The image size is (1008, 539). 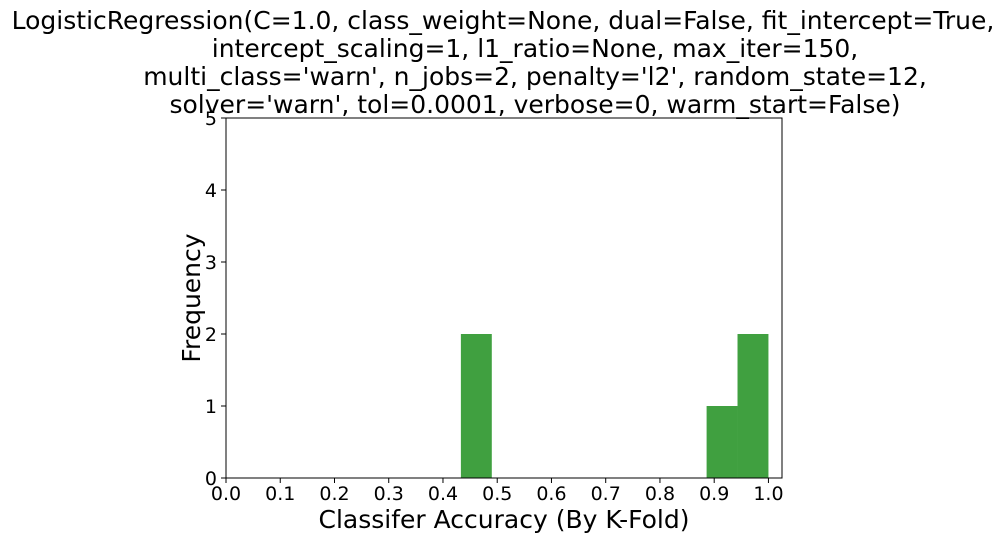 What do you see at coordinates (211, 119) in the screenshot?
I see `y-tick-label: 5` at bounding box center [211, 119].